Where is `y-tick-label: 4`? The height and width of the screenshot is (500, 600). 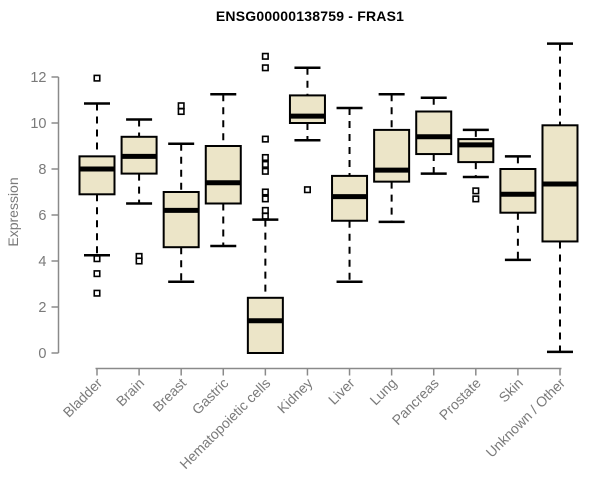 y-tick-label: 4 is located at coordinates (42, 262).